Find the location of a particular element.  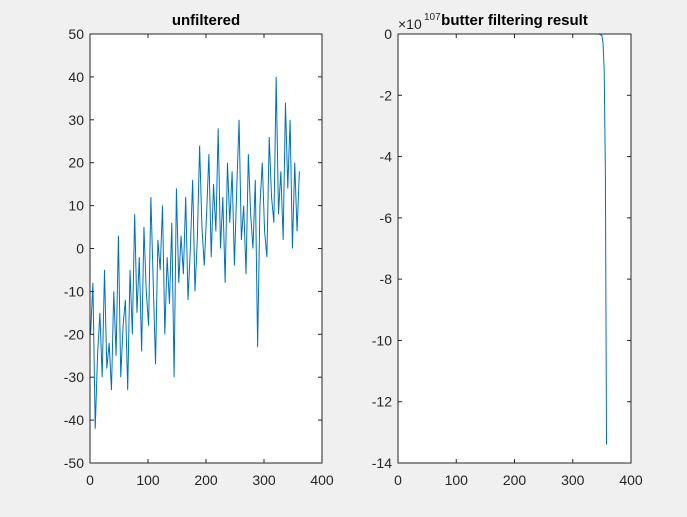

y-tick-label: 50 is located at coordinates (76, 34).